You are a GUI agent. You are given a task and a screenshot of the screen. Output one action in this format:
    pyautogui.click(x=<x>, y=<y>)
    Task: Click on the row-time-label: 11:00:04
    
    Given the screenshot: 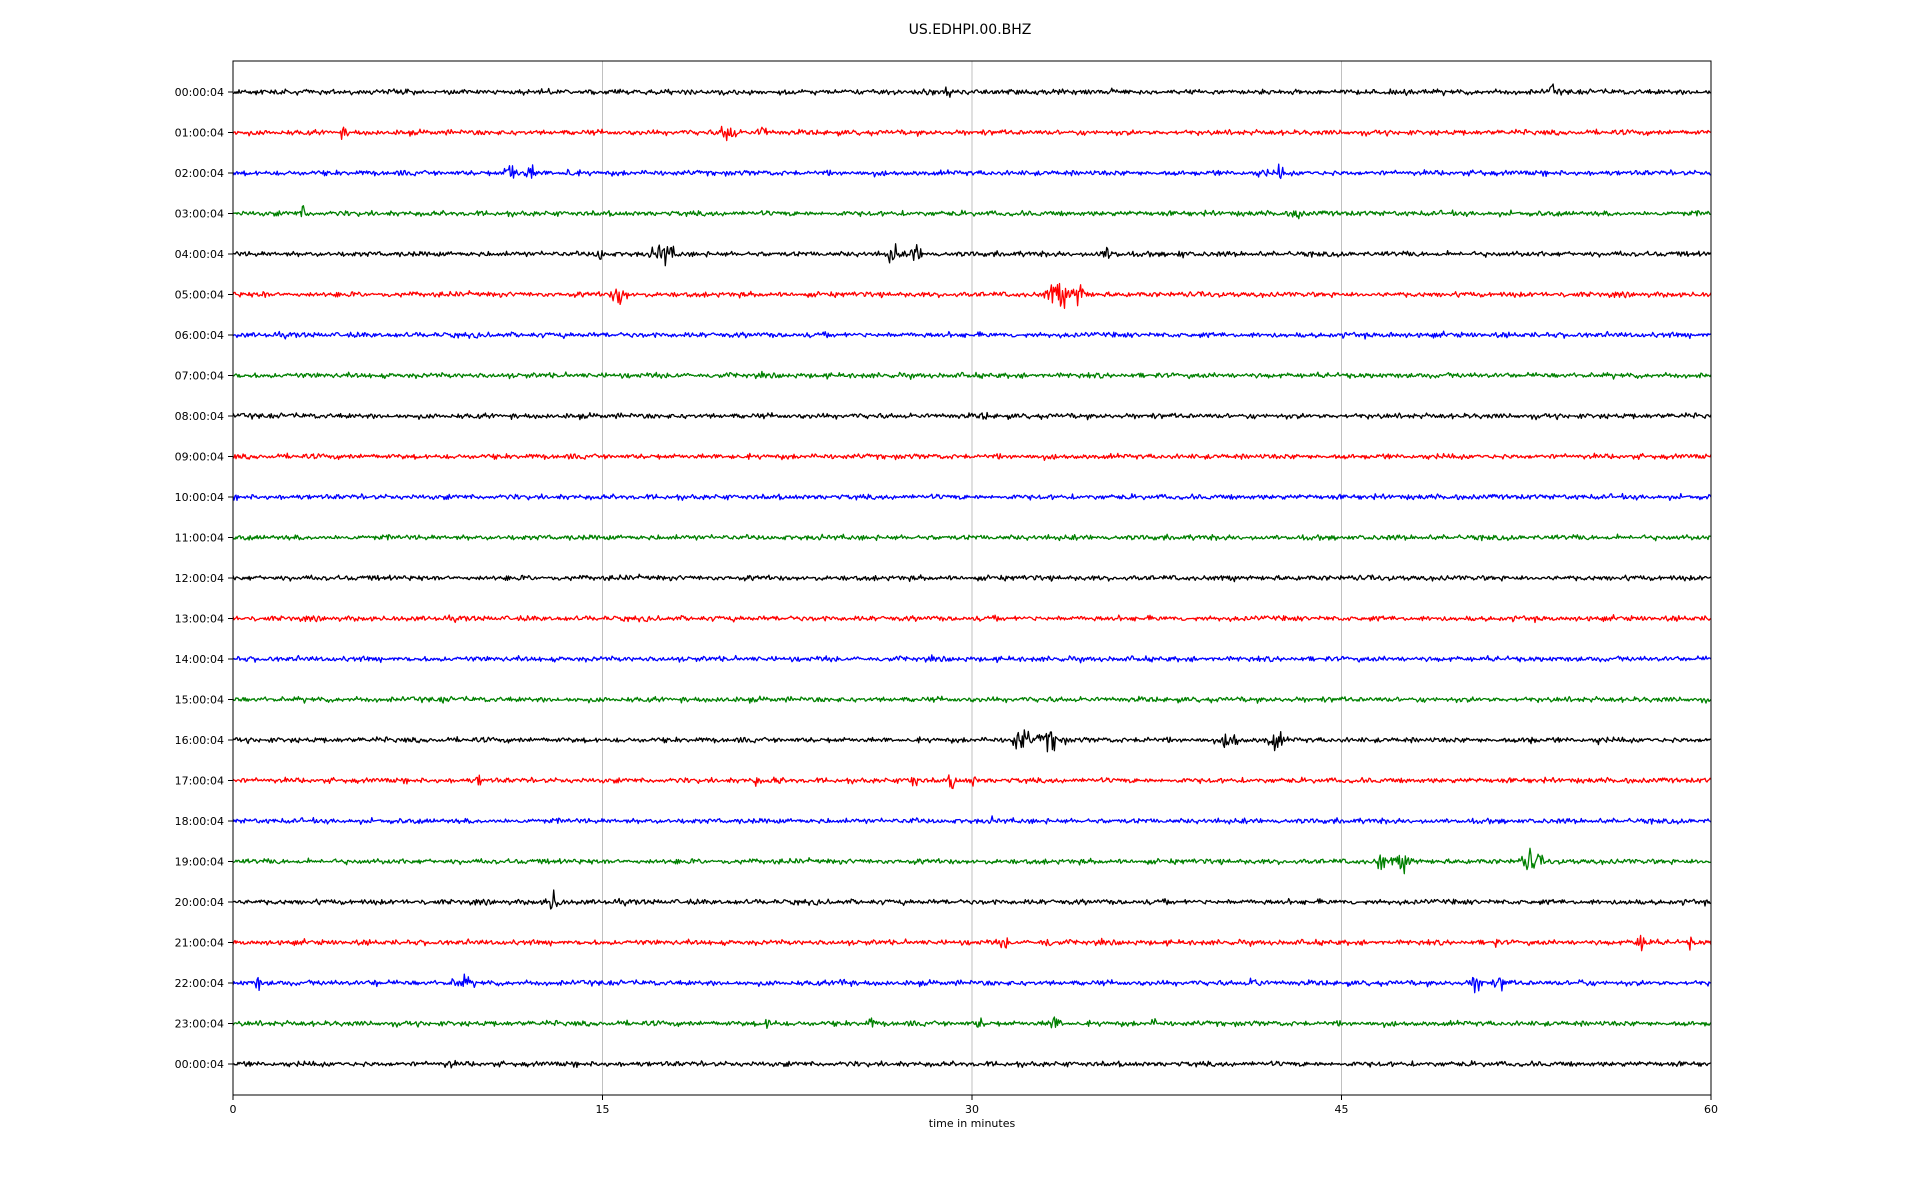 What is the action you would take?
    pyautogui.click(x=199, y=538)
    